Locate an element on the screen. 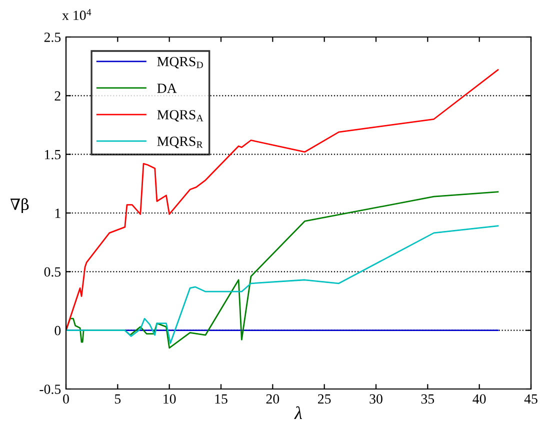 The image size is (550, 421). legend-label: MQRS$_{D}$ is located at coordinates (180, 62).